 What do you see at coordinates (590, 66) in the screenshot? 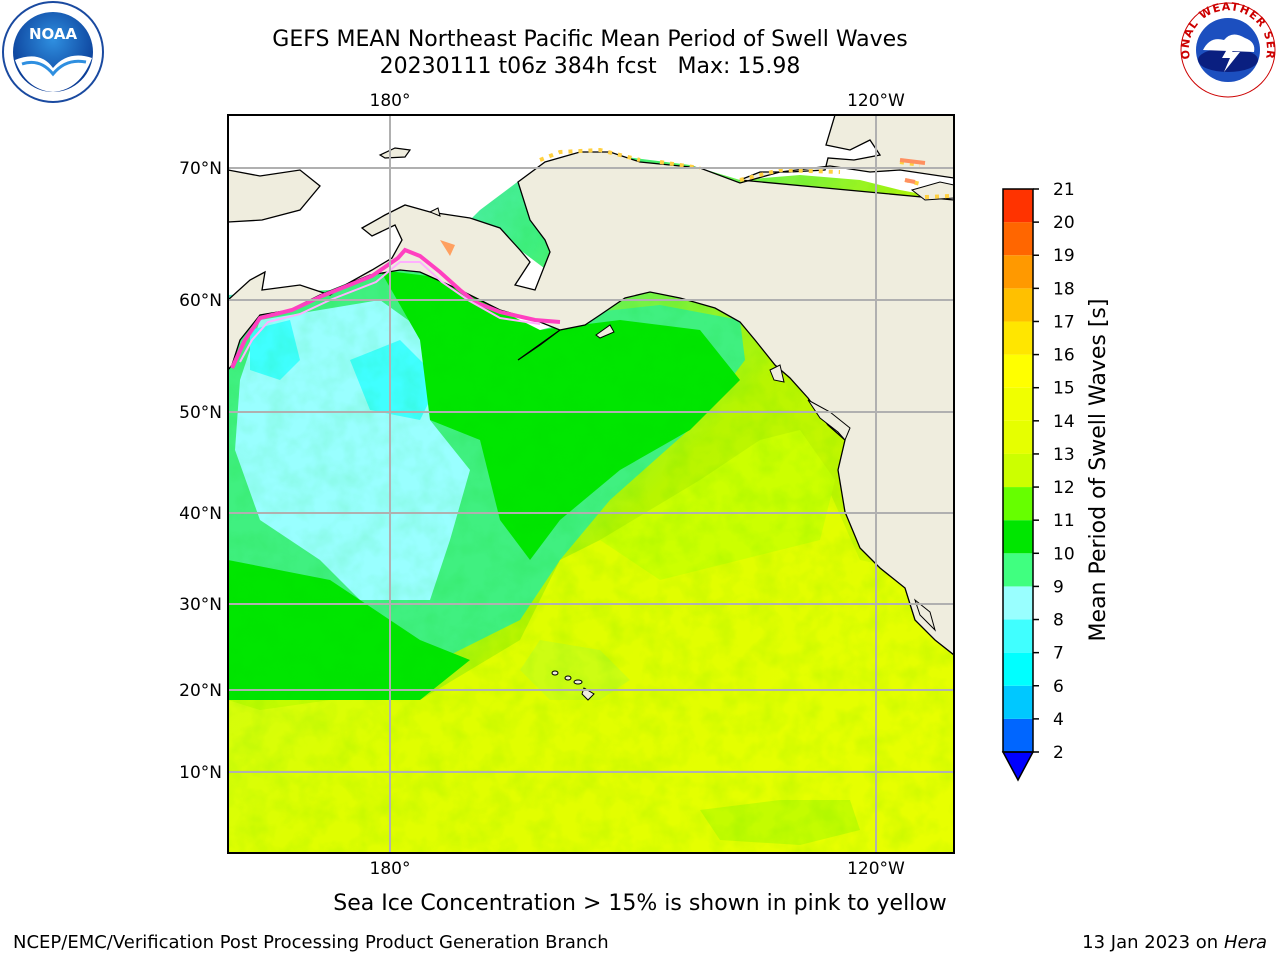
I see `chart-subtitle: 20230111 t06z 384h fcst Max: 15.98` at bounding box center [590, 66].